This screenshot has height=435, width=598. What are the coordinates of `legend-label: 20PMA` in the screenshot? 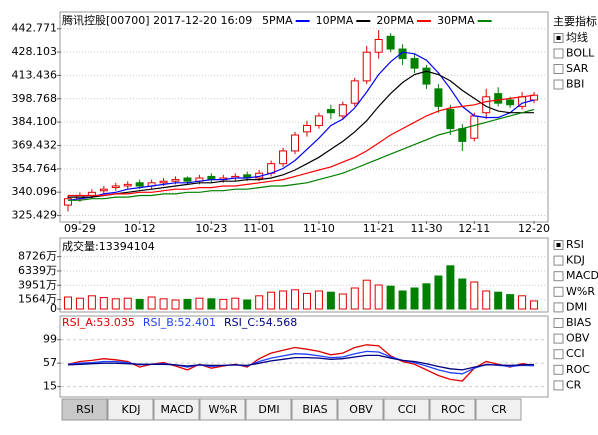 It's located at (395, 20).